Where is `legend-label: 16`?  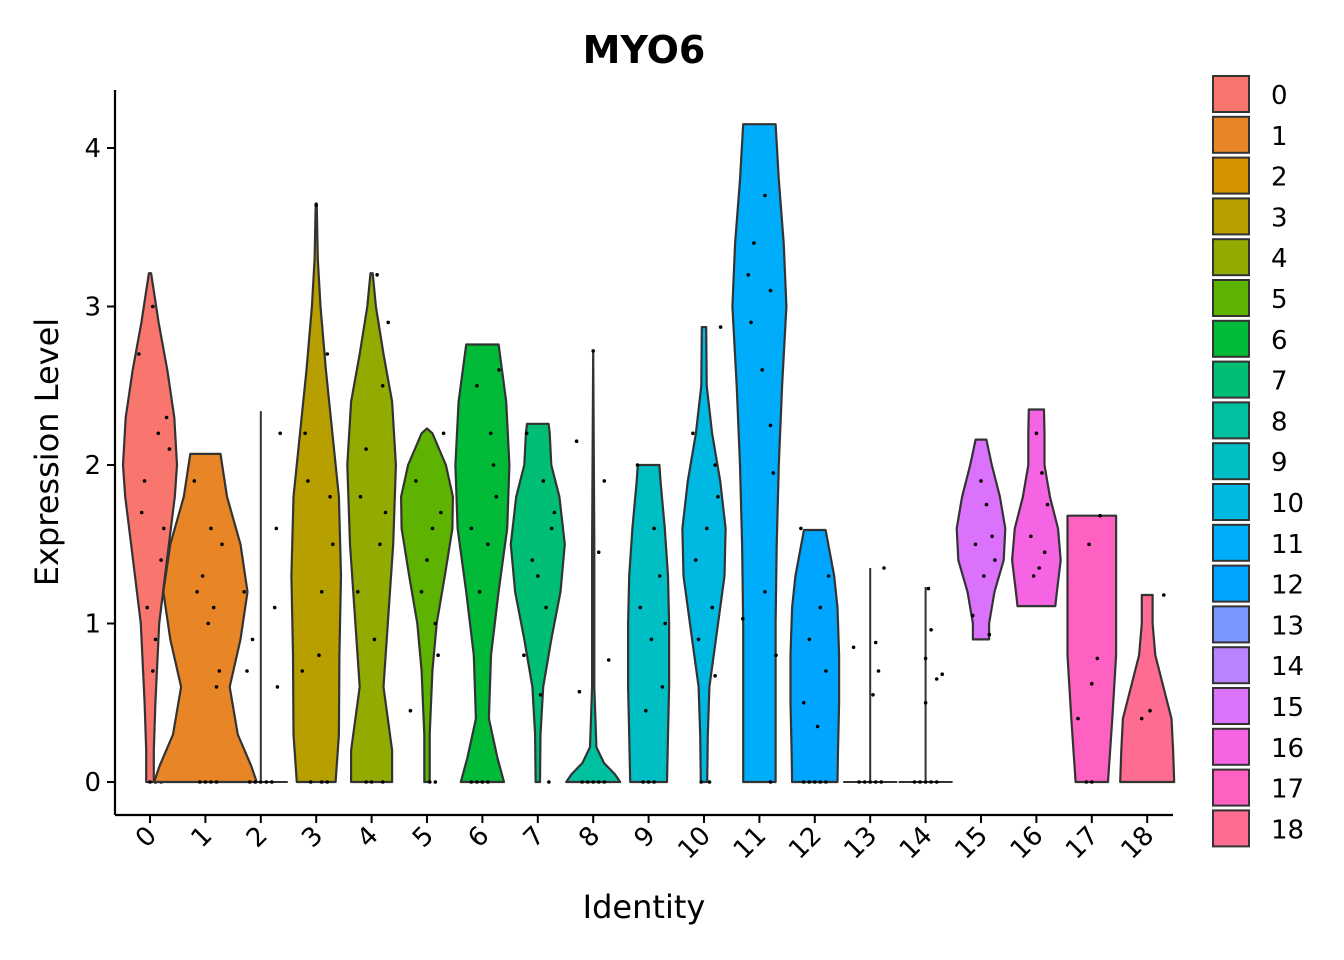
legend-label: 16 is located at coordinates (1287, 749).